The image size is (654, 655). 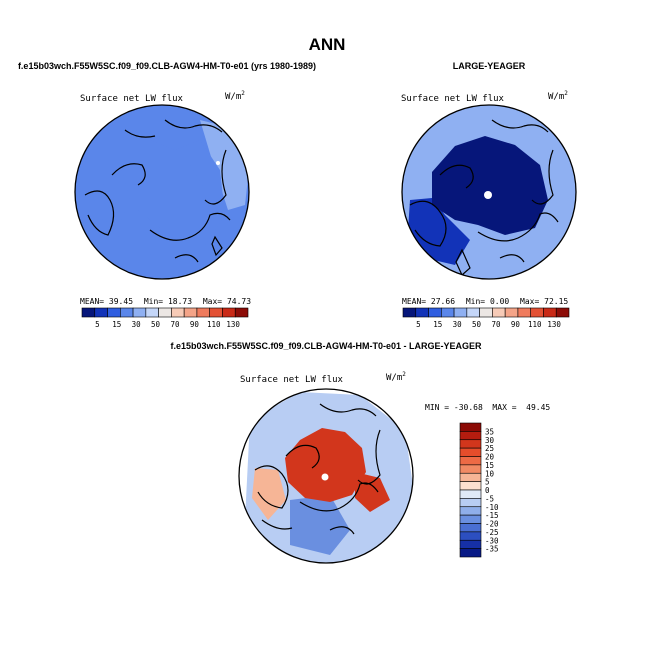 I want to click on colorbar-tick-label: 10, so click(x=490, y=473).